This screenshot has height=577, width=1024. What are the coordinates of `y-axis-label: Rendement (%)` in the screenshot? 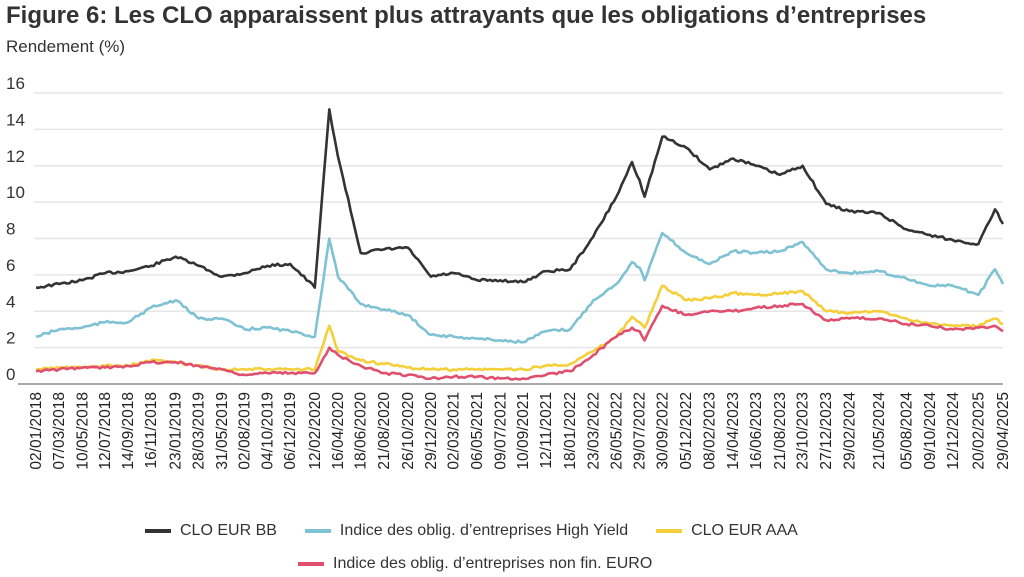 It's located at (66, 46).